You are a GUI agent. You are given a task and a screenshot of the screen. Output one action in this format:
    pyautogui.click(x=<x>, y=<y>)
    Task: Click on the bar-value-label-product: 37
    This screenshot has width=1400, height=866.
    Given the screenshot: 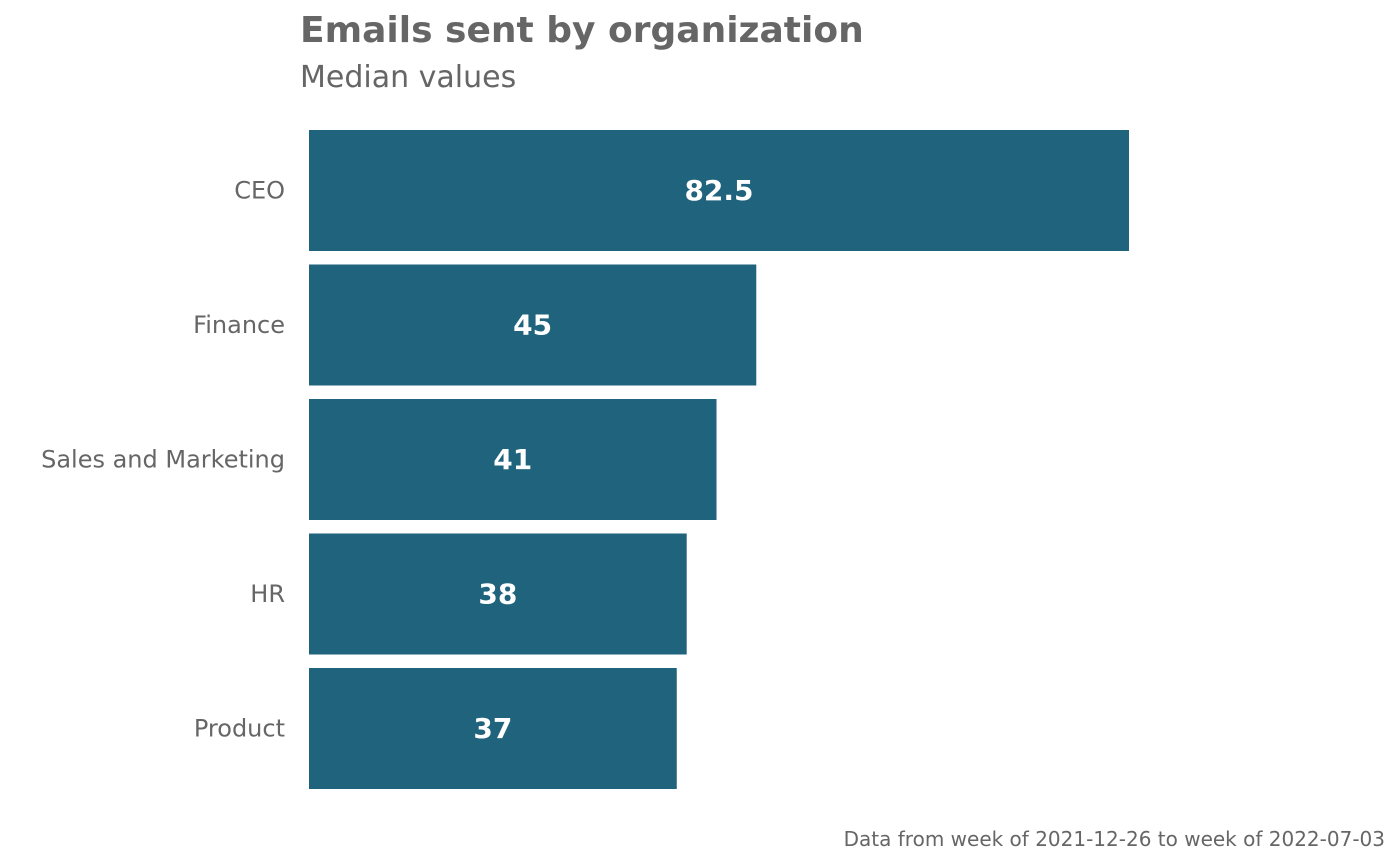 What is the action you would take?
    pyautogui.click(x=492, y=728)
    